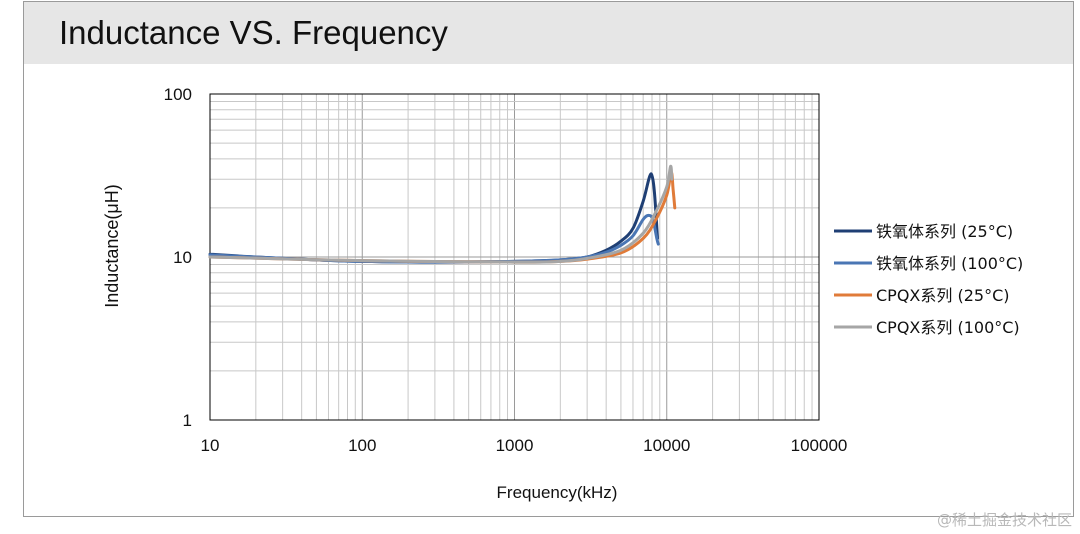 This screenshot has width=1080, height=534. Describe the element at coordinates (515, 445) in the screenshot. I see `x-tick-label: 1000` at that location.